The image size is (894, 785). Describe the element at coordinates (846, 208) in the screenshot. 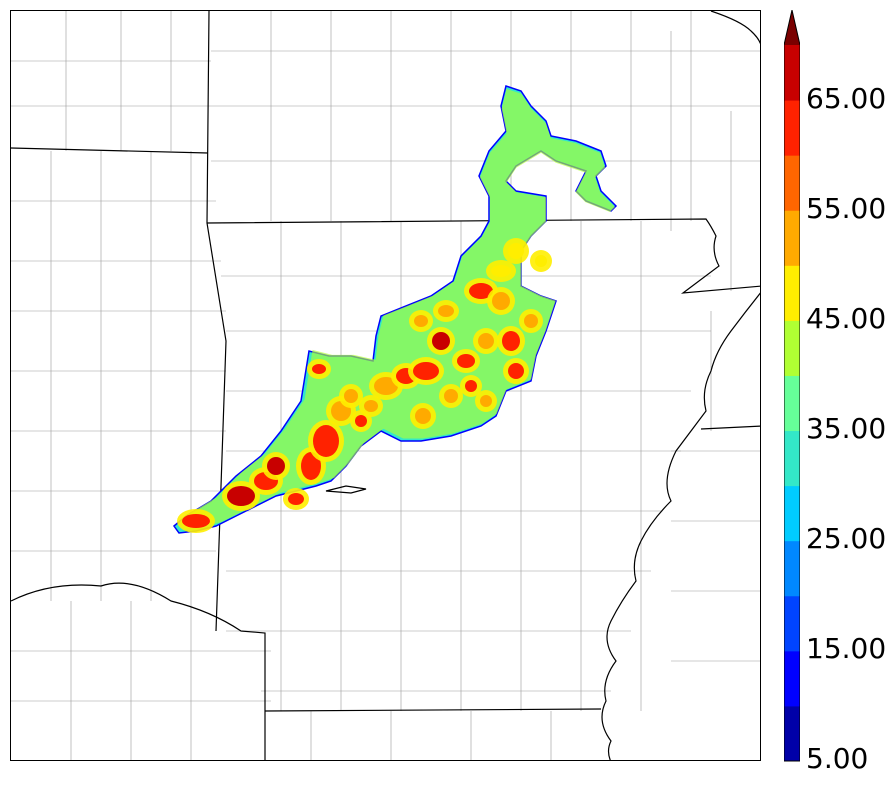

I see `colorbar-tick-label: 55.00` at that location.